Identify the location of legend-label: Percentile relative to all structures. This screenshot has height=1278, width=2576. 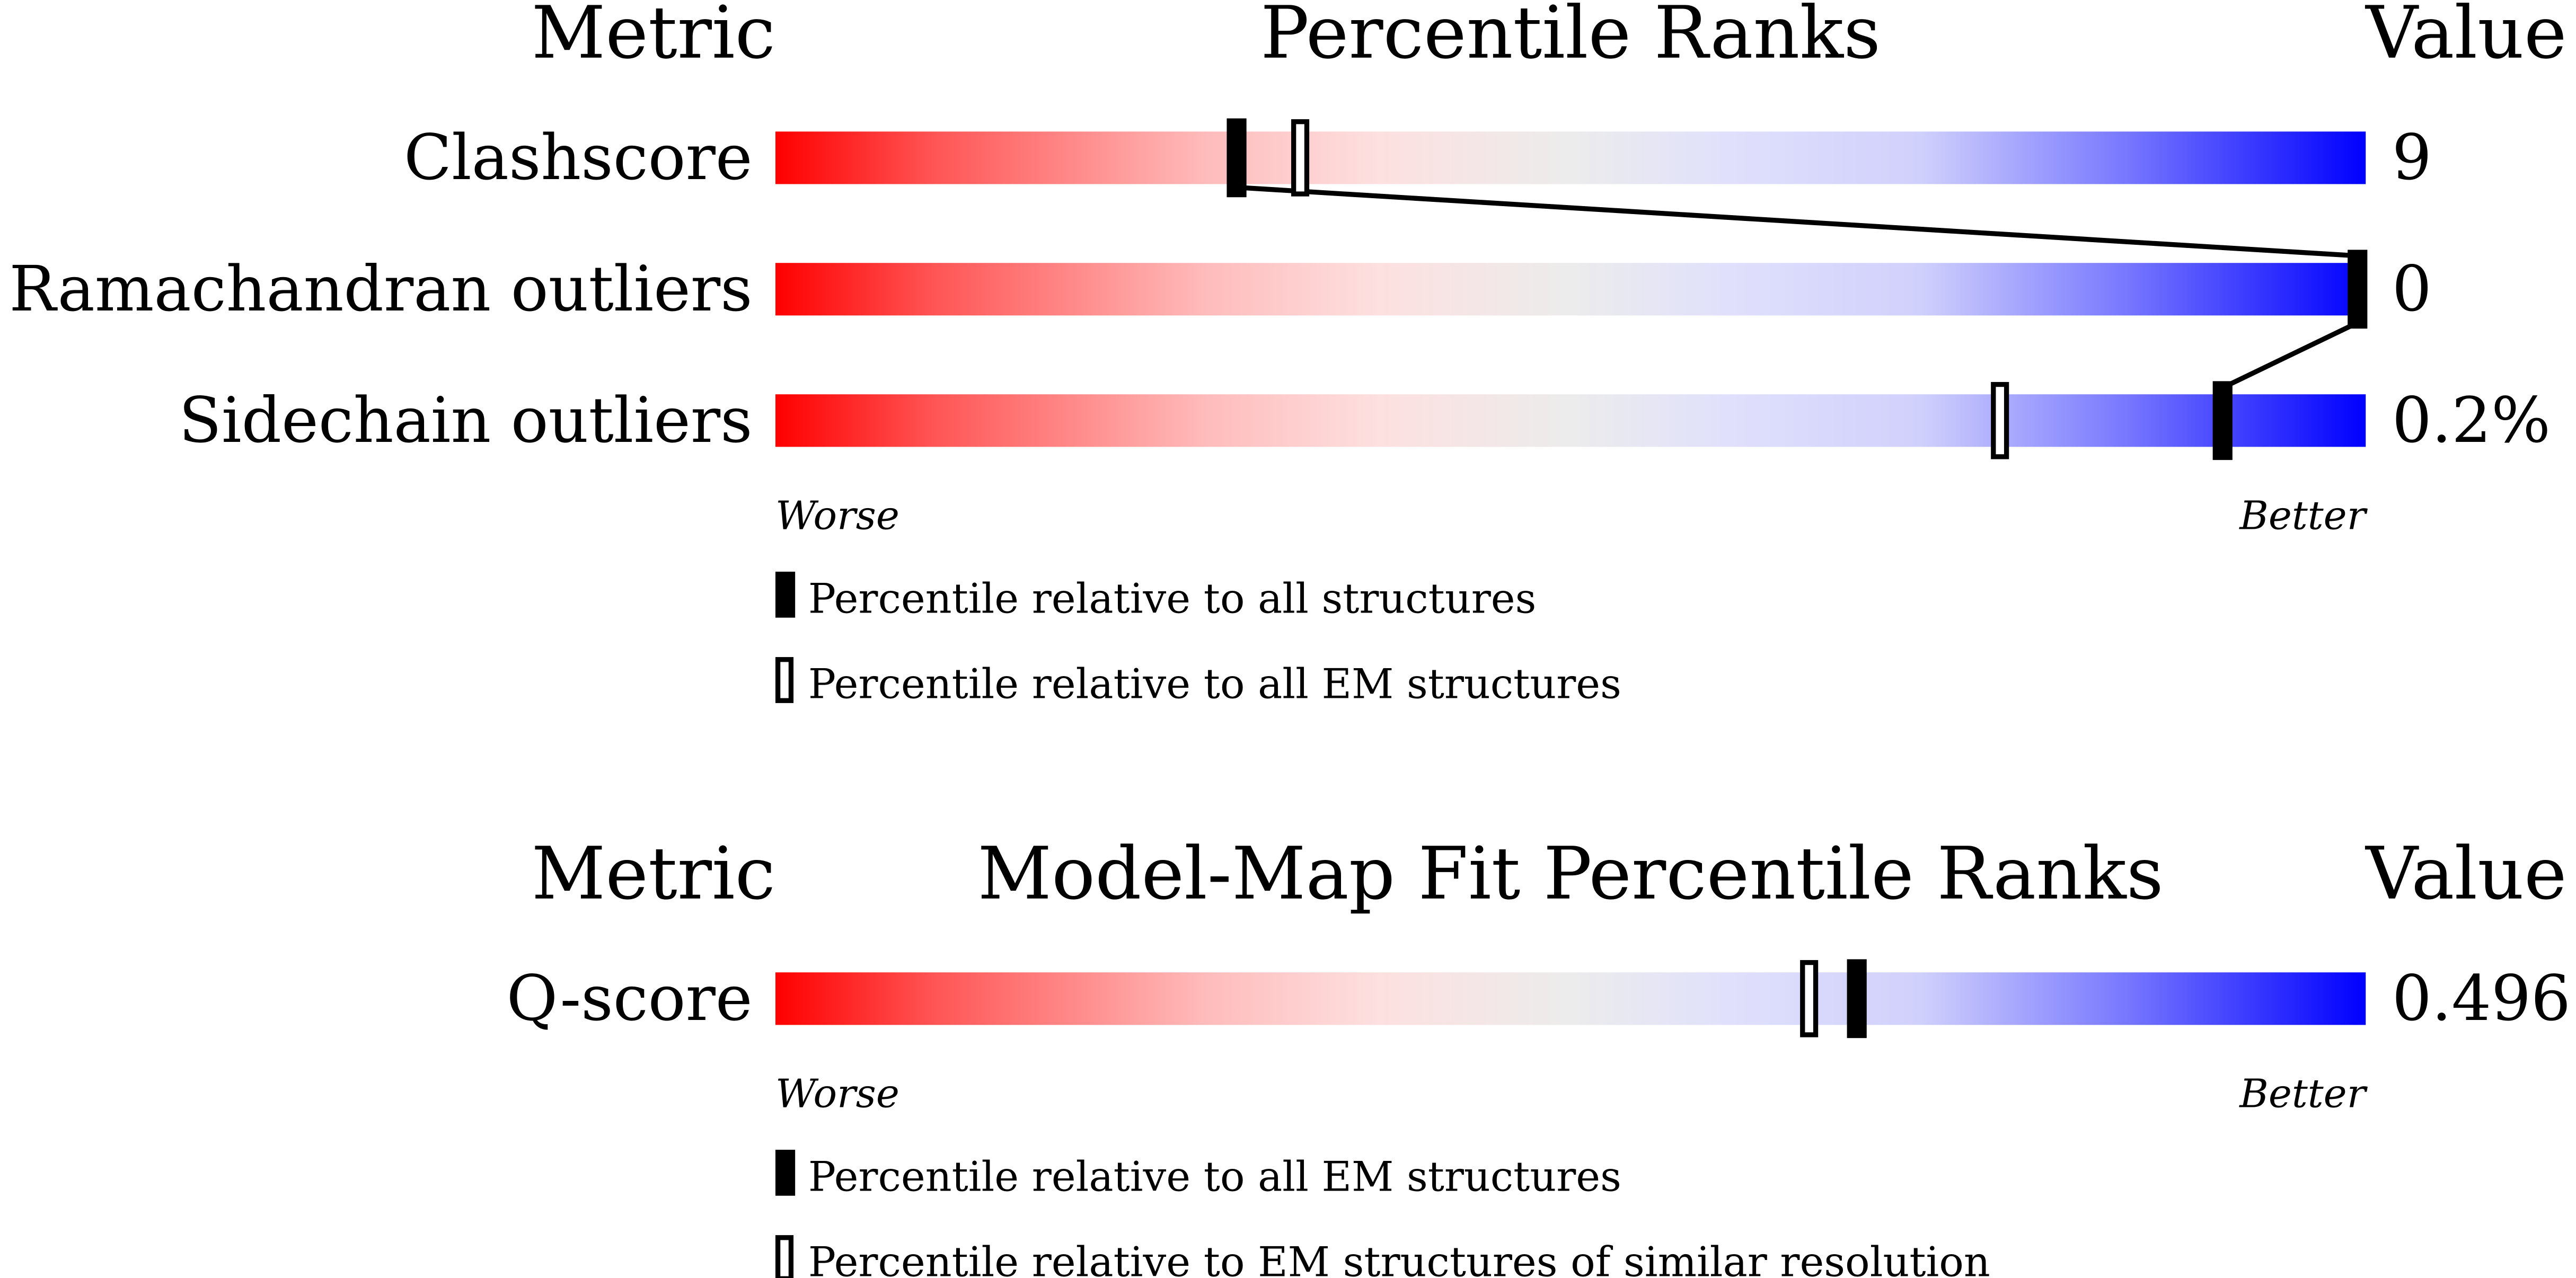
(1172, 599).